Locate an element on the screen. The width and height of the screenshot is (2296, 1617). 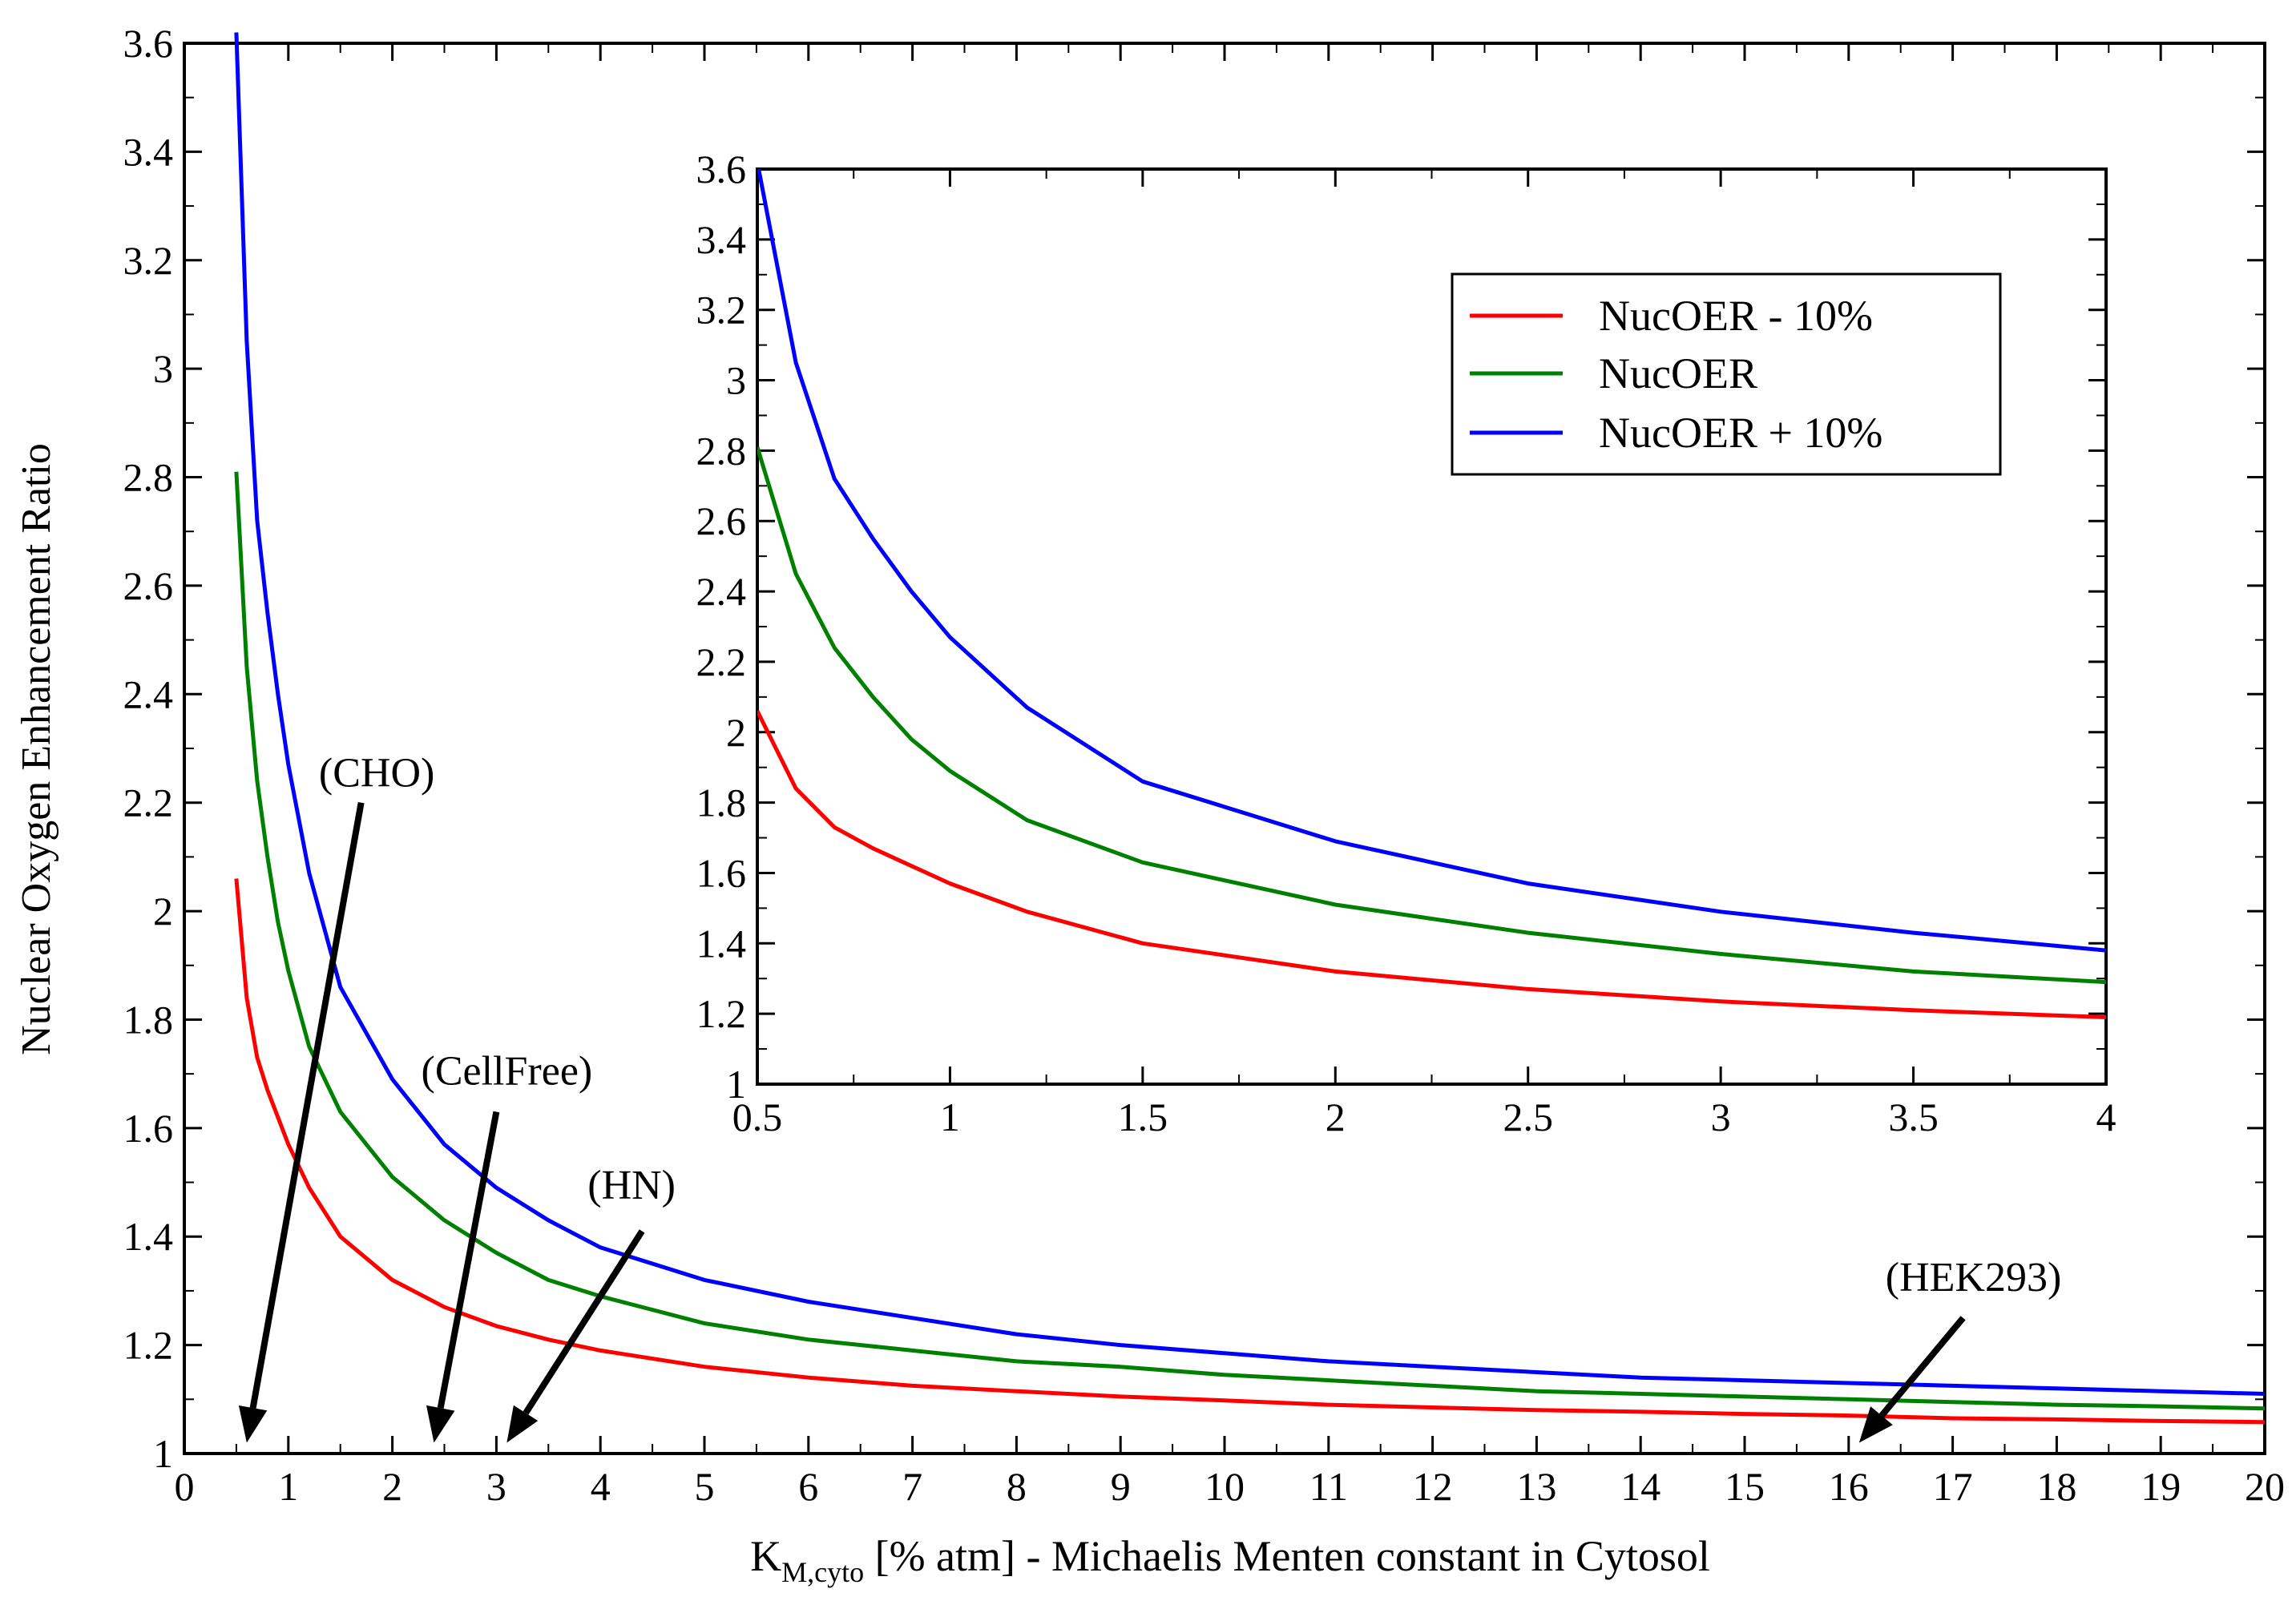
annotation-label: (HEK293) is located at coordinates (1974, 1277).